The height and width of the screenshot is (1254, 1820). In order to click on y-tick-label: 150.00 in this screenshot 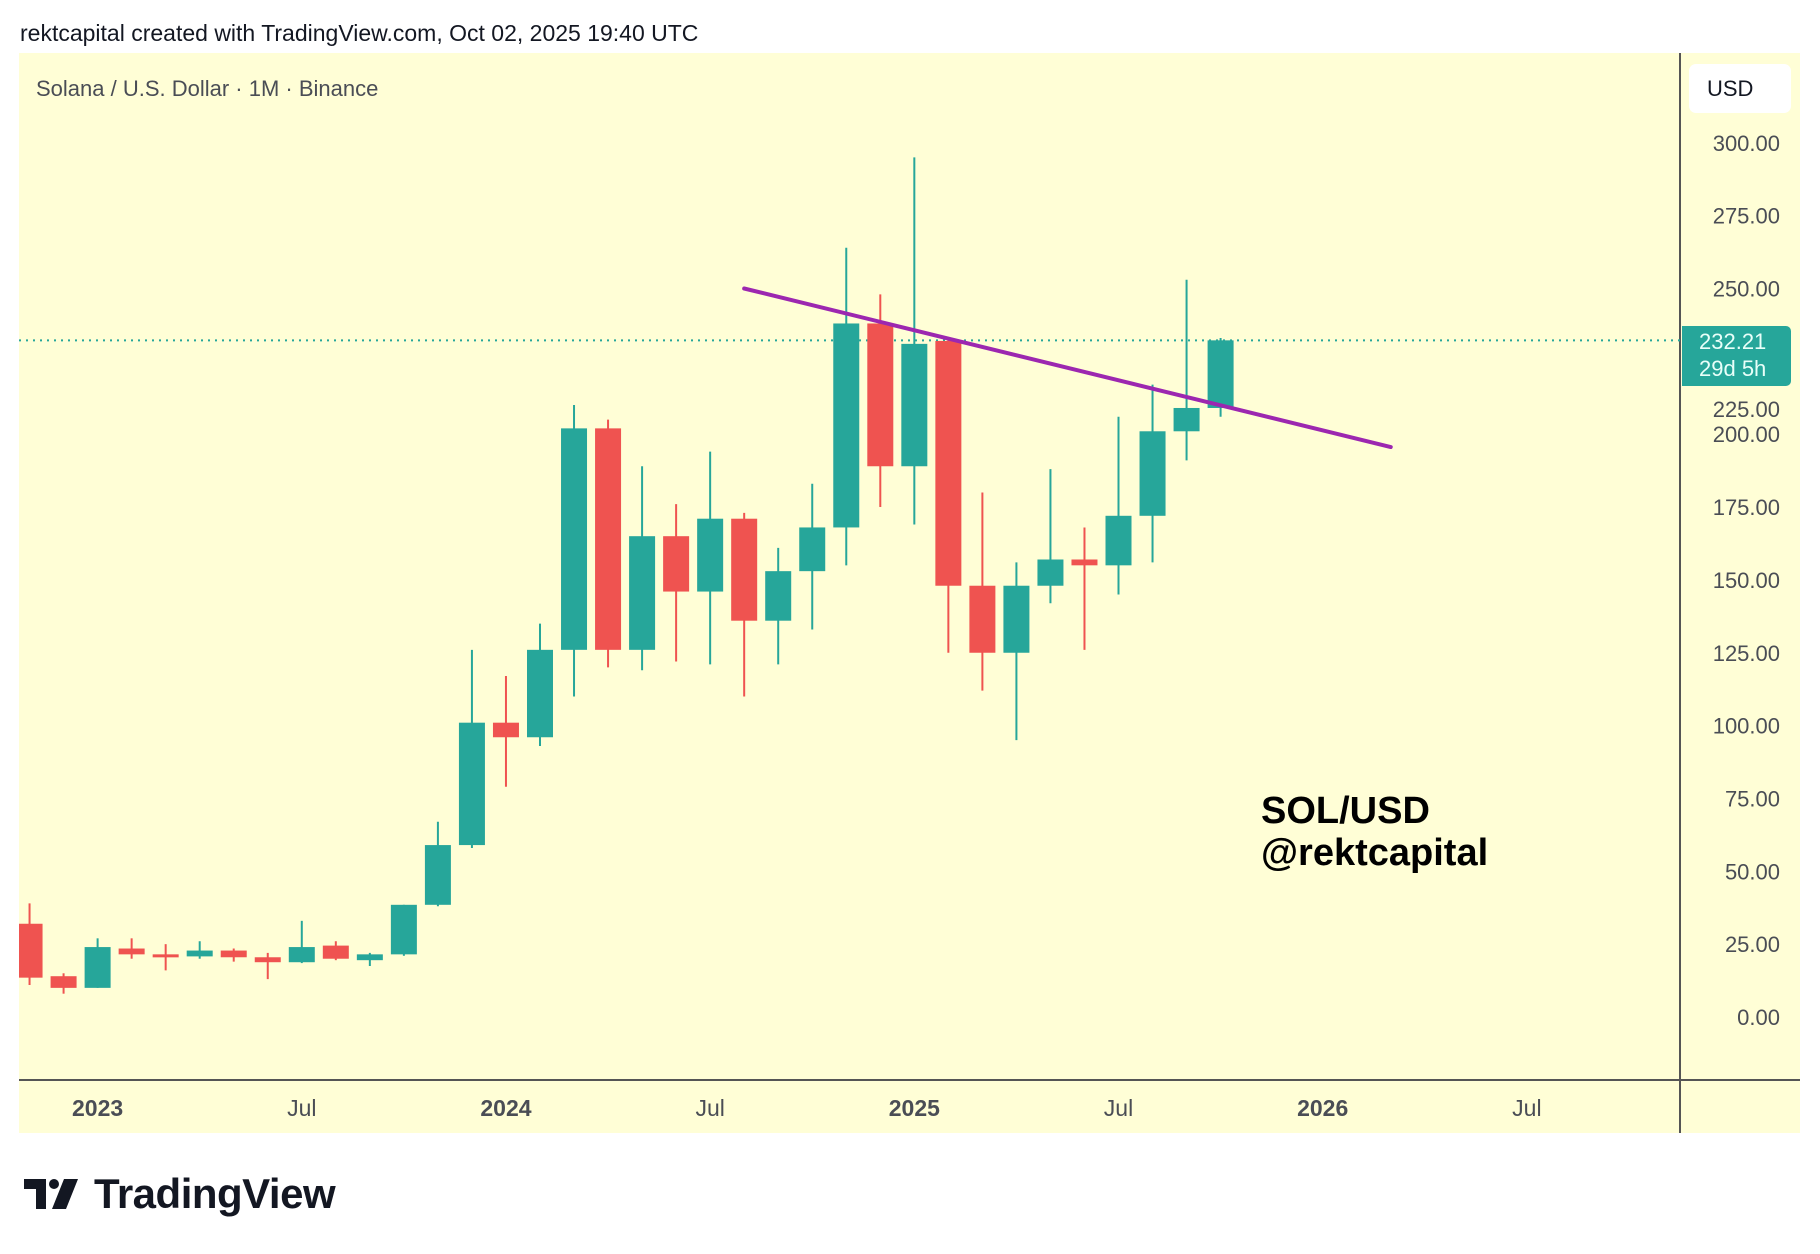, I will do `click(1746, 580)`.